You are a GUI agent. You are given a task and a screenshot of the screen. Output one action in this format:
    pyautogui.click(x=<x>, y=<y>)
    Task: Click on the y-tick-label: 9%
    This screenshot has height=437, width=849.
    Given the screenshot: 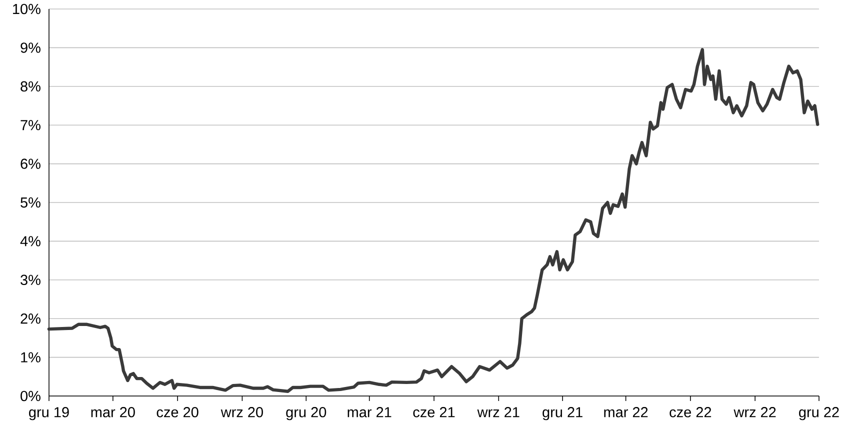 What is the action you would take?
    pyautogui.click(x=30, y=47)
    